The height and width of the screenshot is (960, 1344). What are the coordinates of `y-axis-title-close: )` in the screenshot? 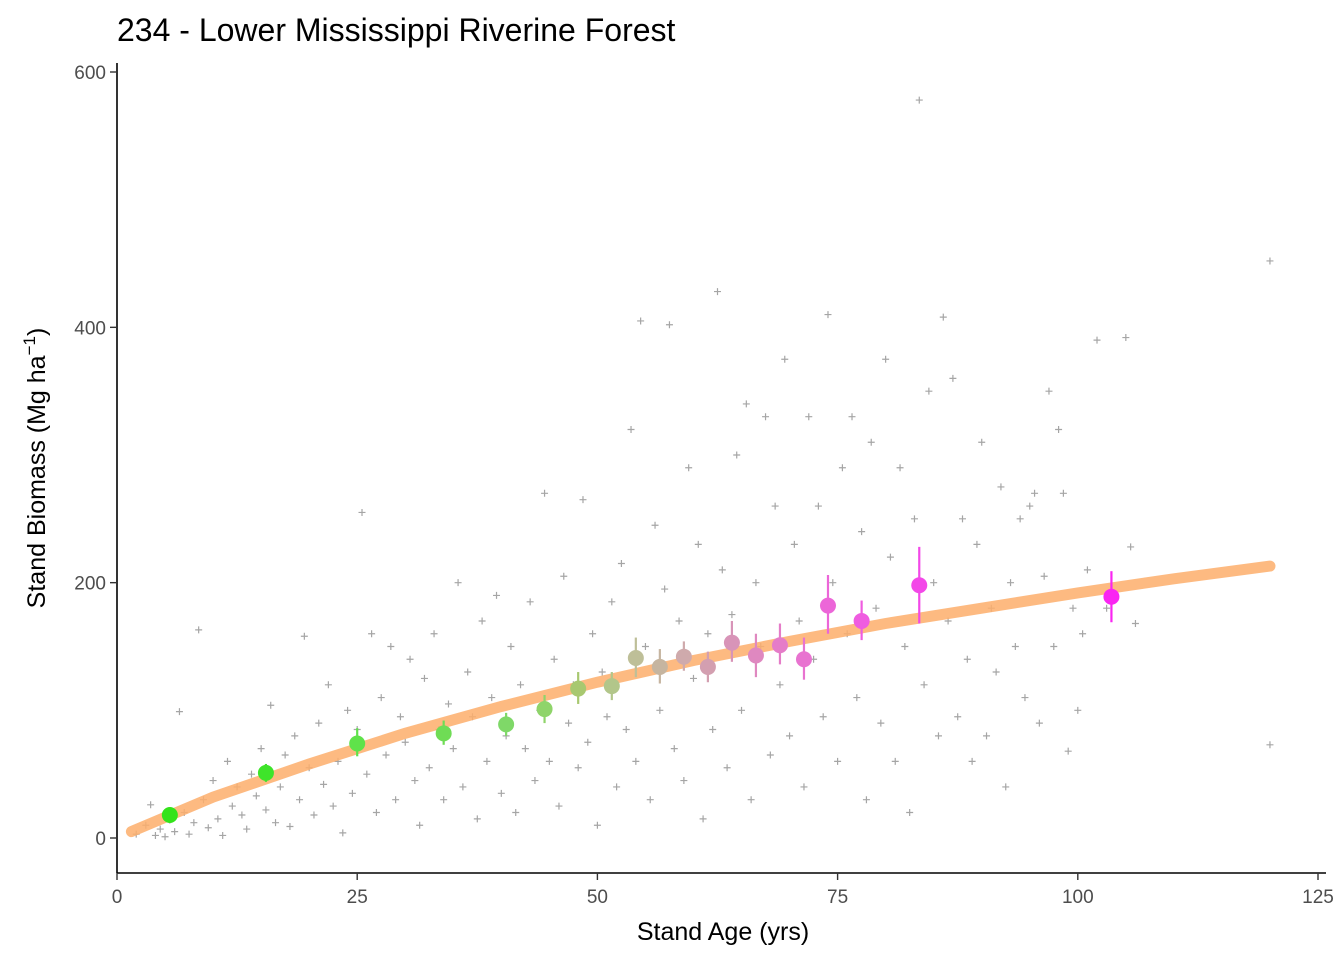 It's located at (37, 332).